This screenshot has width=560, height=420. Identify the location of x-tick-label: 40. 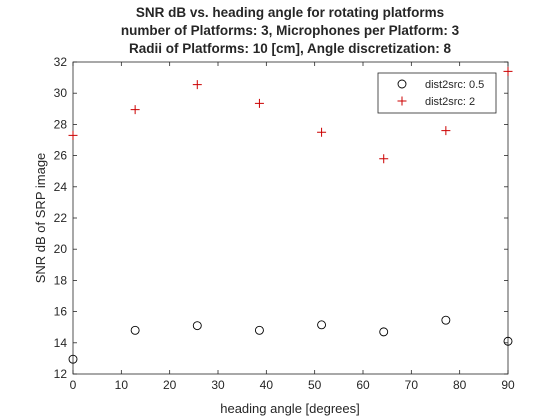
(267, 385).